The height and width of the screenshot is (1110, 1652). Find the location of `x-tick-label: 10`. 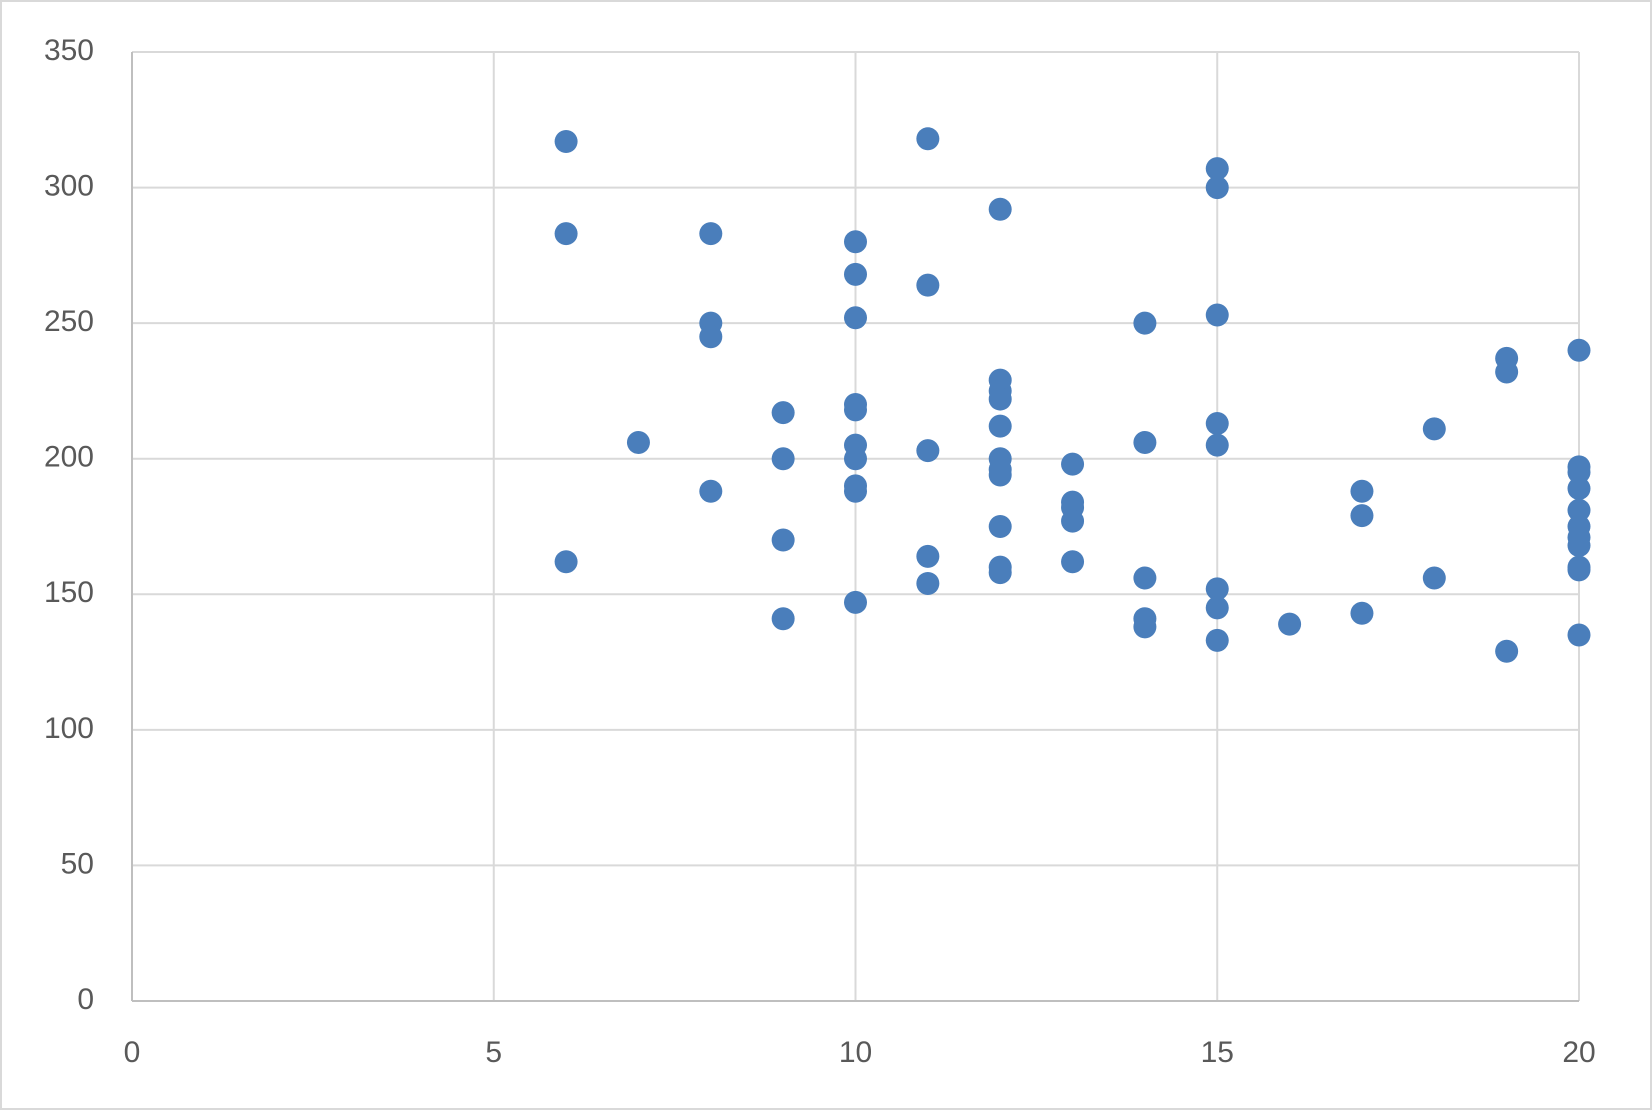

x-tick-label: 10 is located at coordinates (855, 1052).